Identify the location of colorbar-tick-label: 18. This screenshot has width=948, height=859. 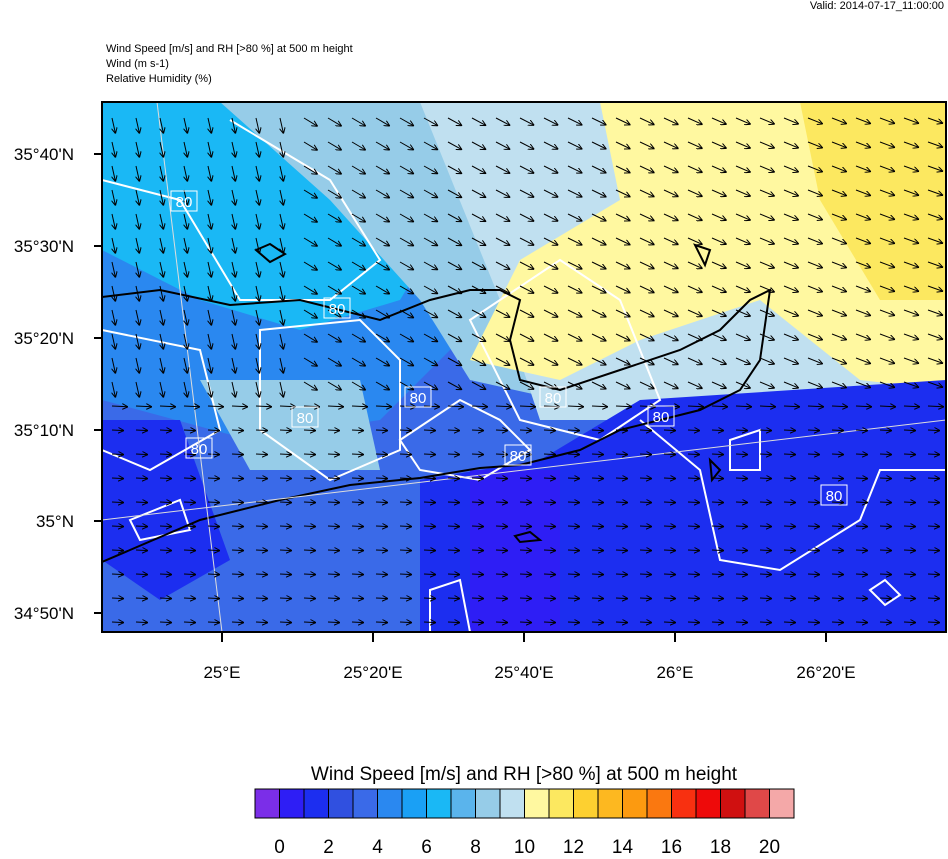
(720, 845).